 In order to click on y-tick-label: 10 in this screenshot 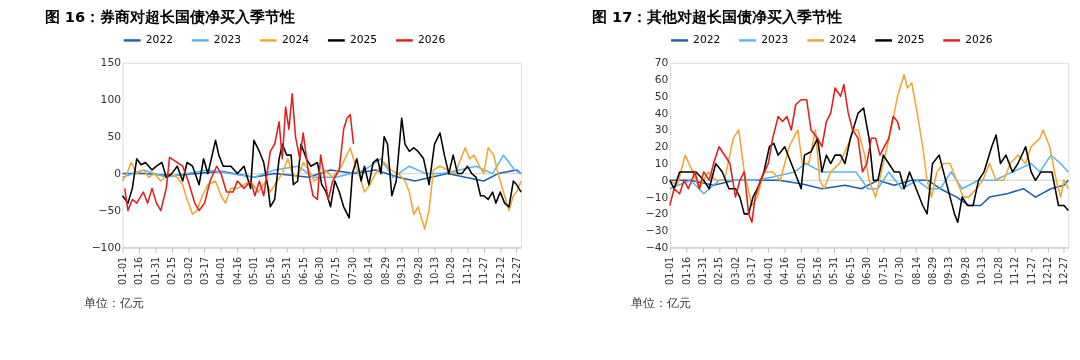, I will do `click(661, 163)`.